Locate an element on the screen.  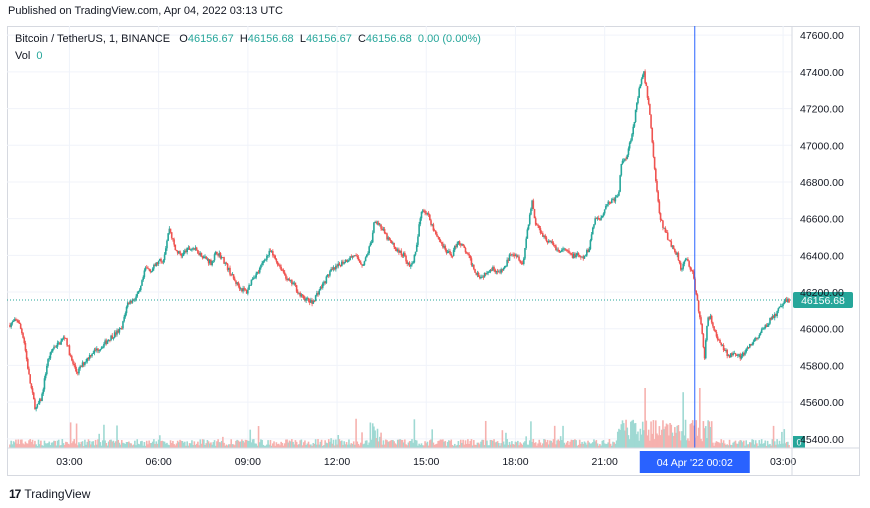
symbol-name: Bitcoin / TetherUS, 1, BINANCE is located at coordinates (93, 39).